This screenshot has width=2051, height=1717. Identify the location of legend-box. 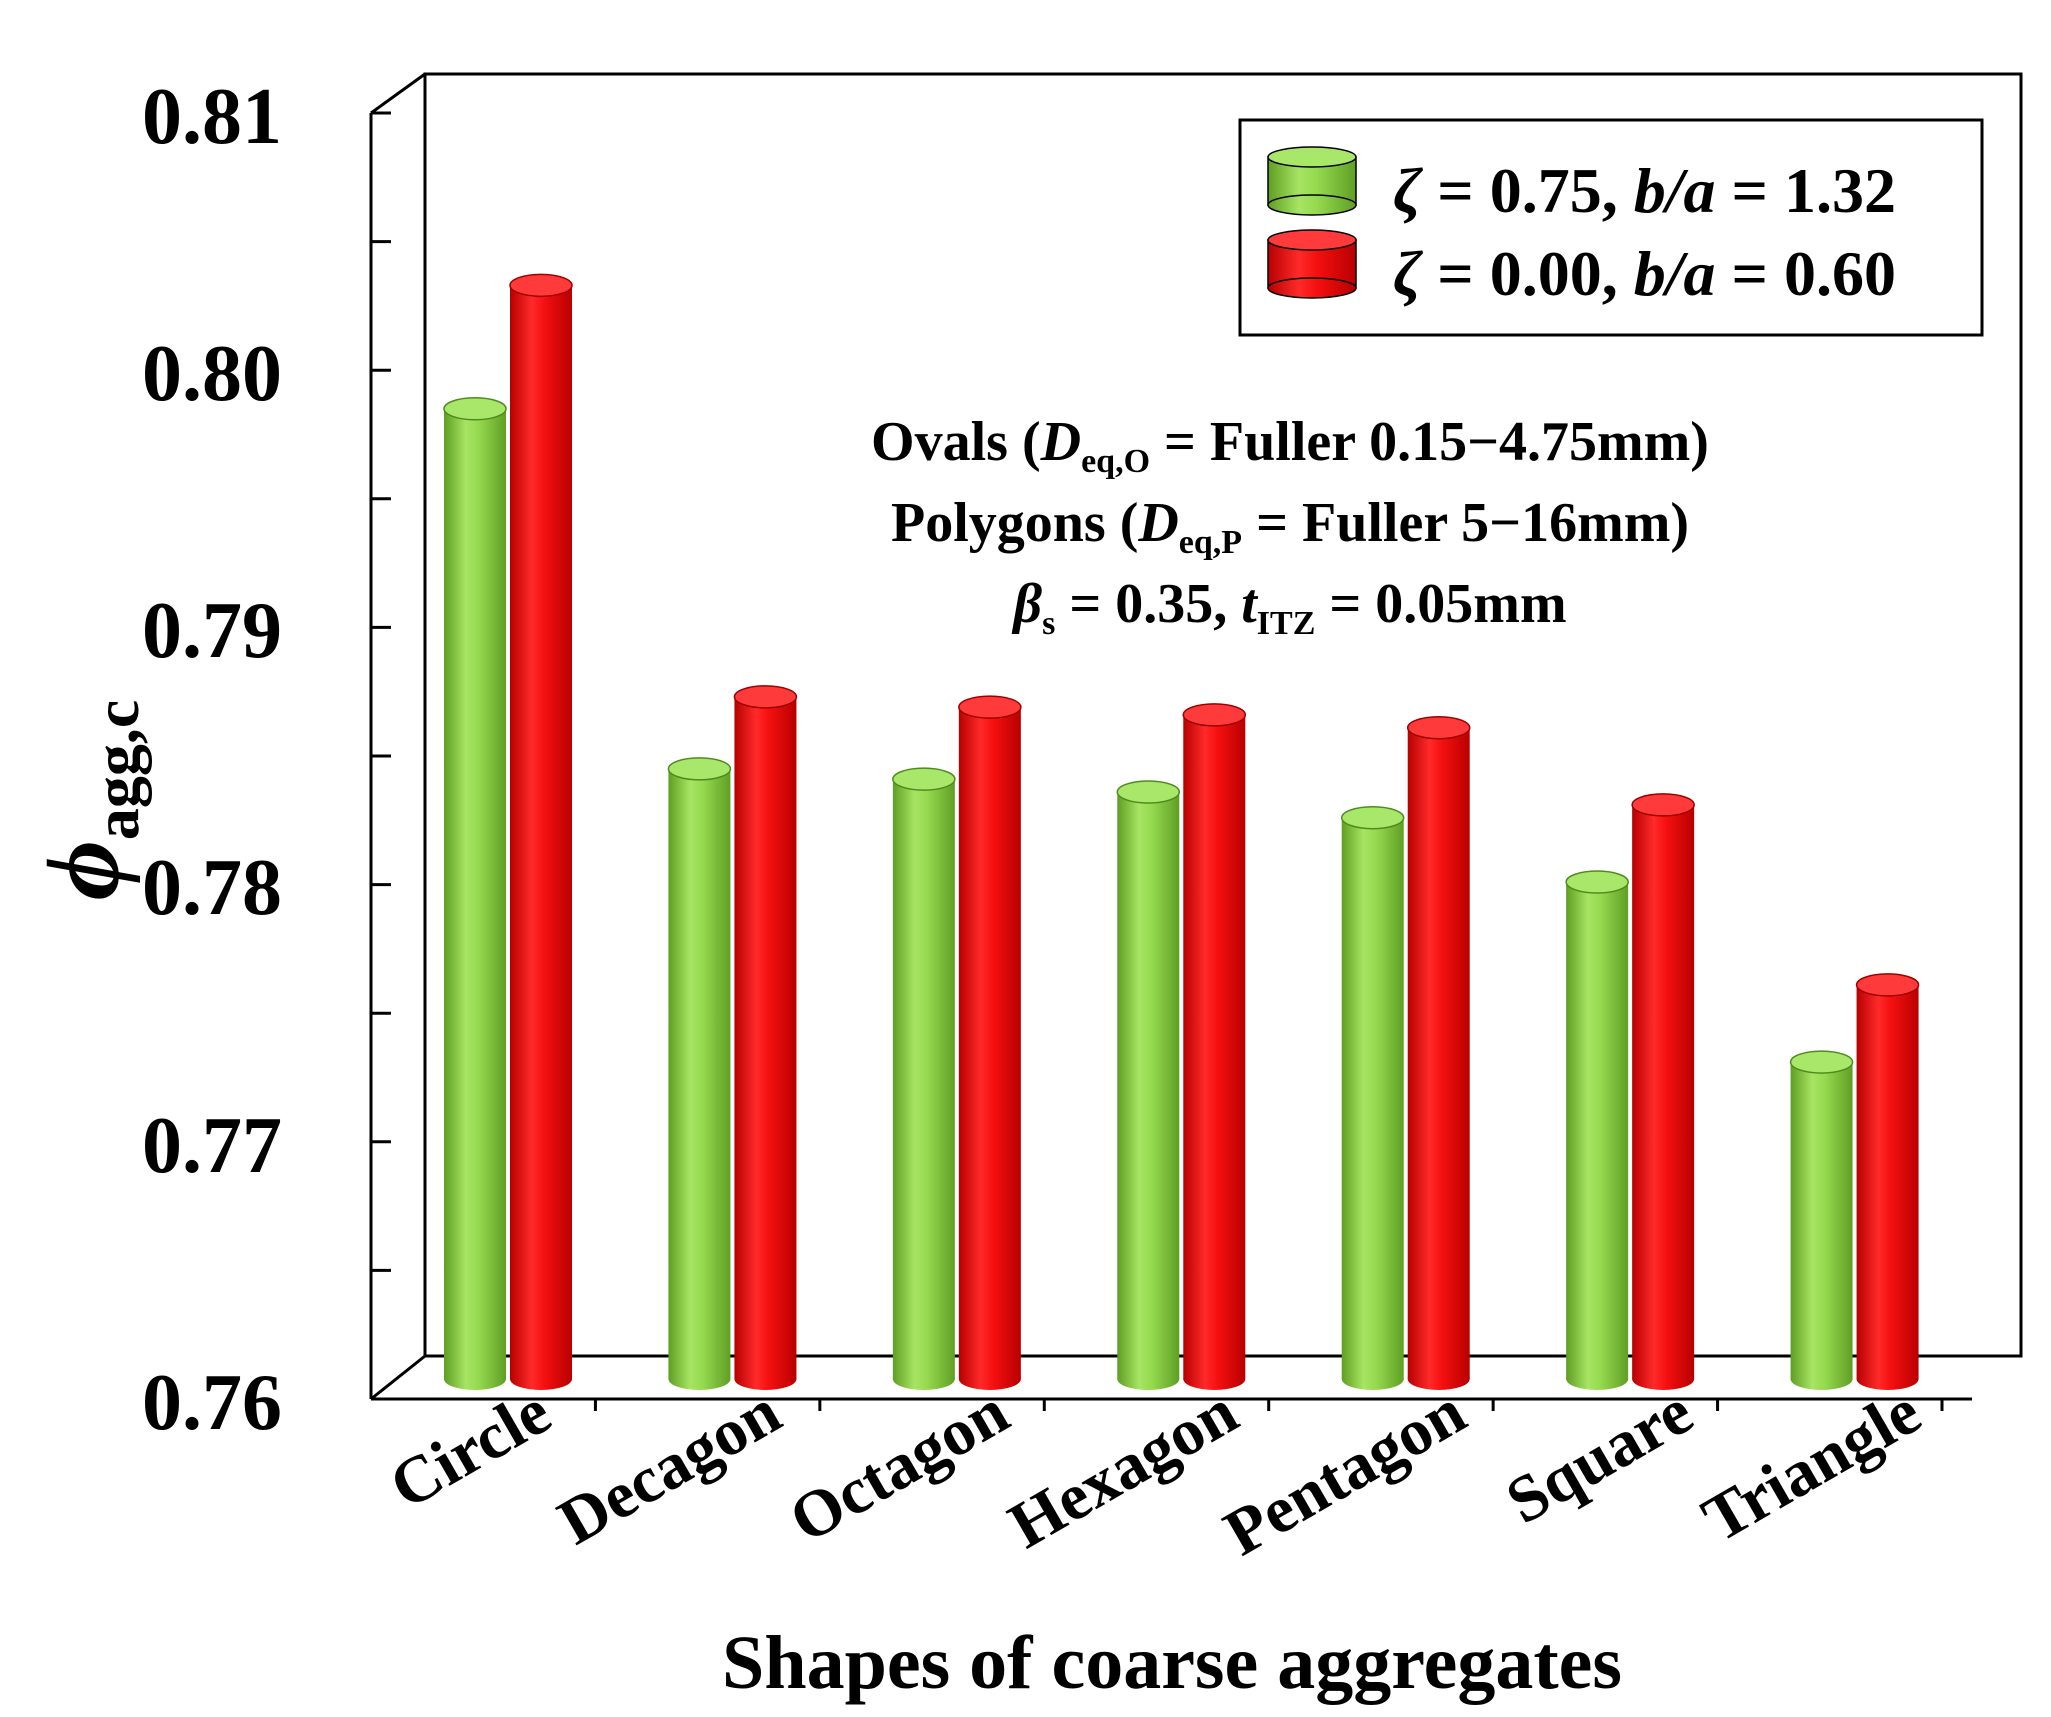
(1611, 227).